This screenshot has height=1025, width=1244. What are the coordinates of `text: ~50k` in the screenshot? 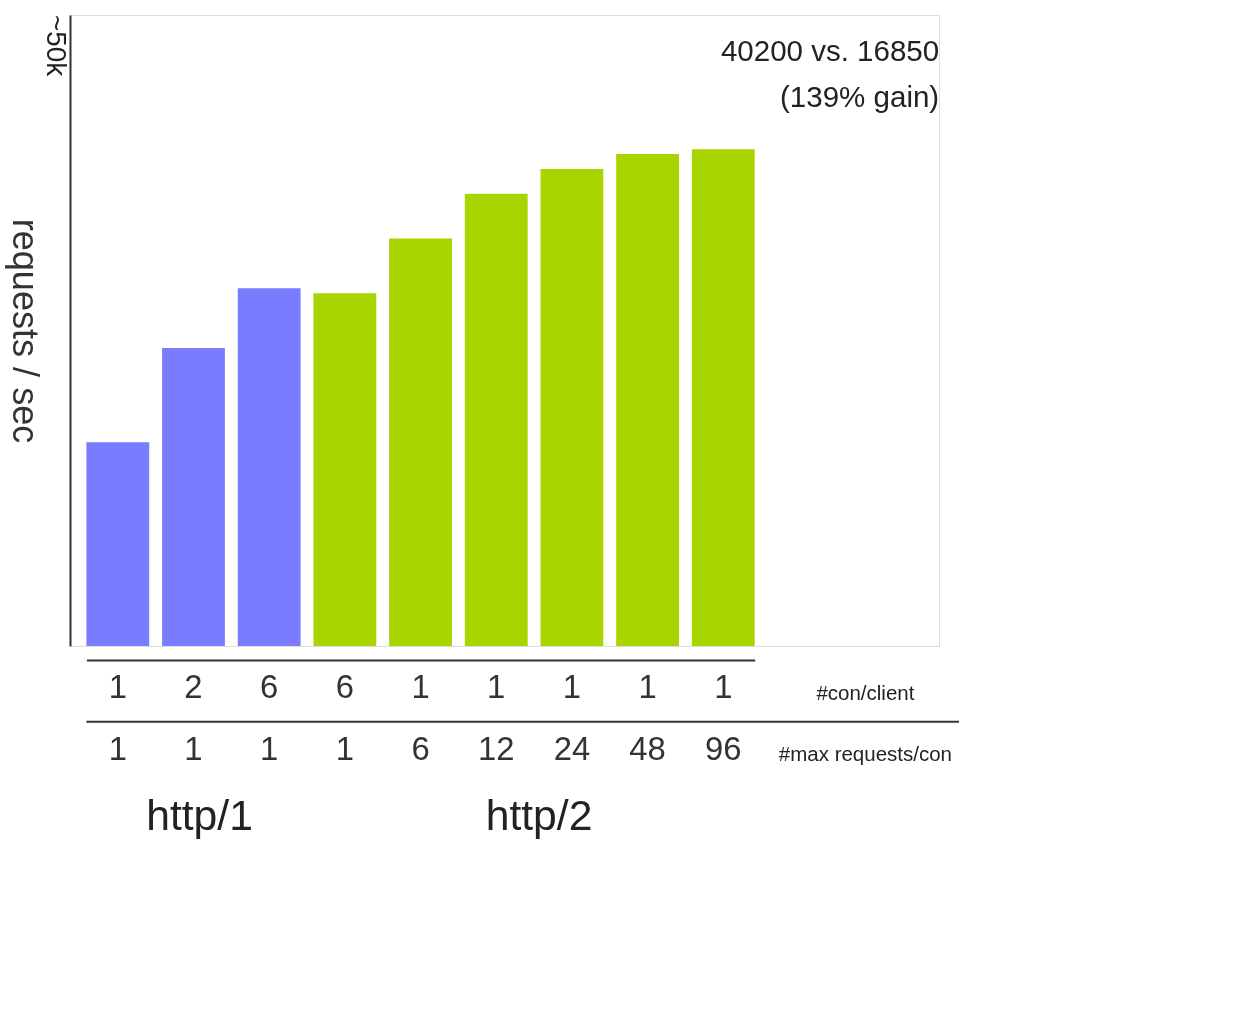 It's located at (57, 46).